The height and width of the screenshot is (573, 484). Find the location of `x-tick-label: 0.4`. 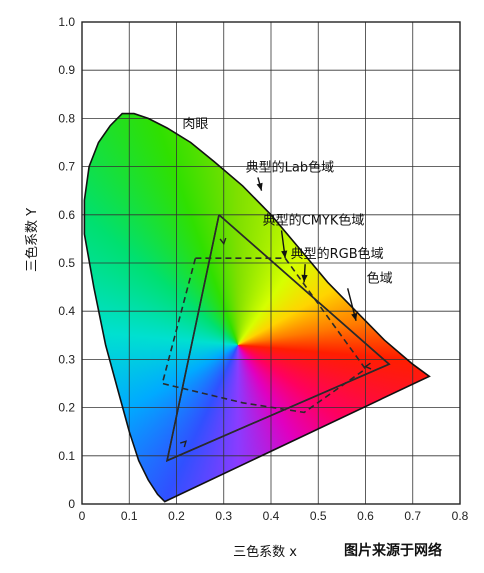

x-tick-label: 0.4 is located at coordinates (271, 516).